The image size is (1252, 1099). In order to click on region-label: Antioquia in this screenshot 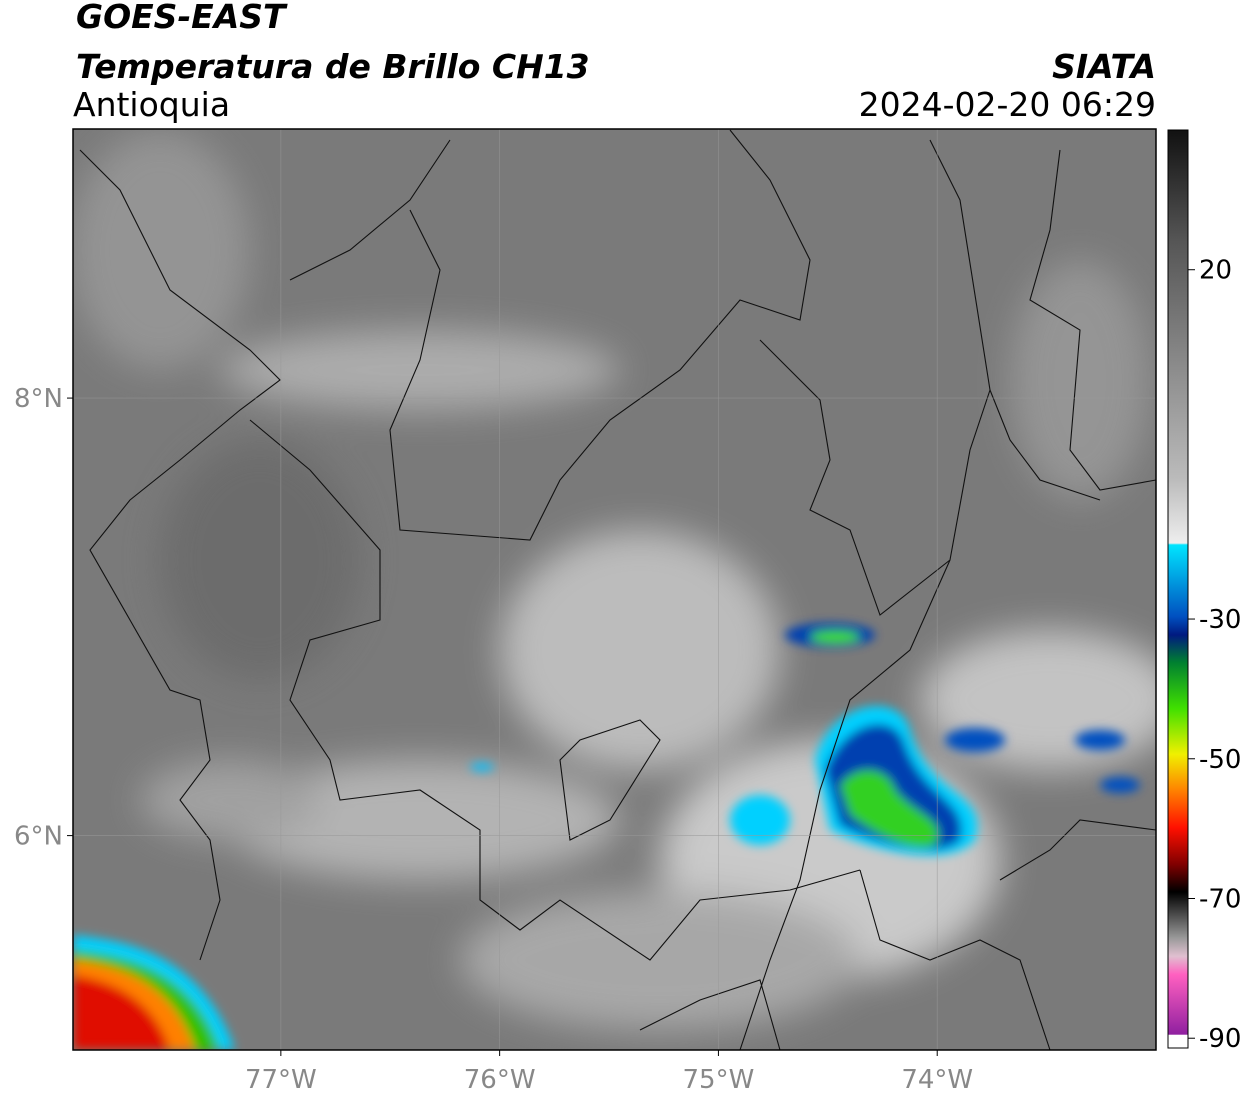, I will do `click(151, 104)`.